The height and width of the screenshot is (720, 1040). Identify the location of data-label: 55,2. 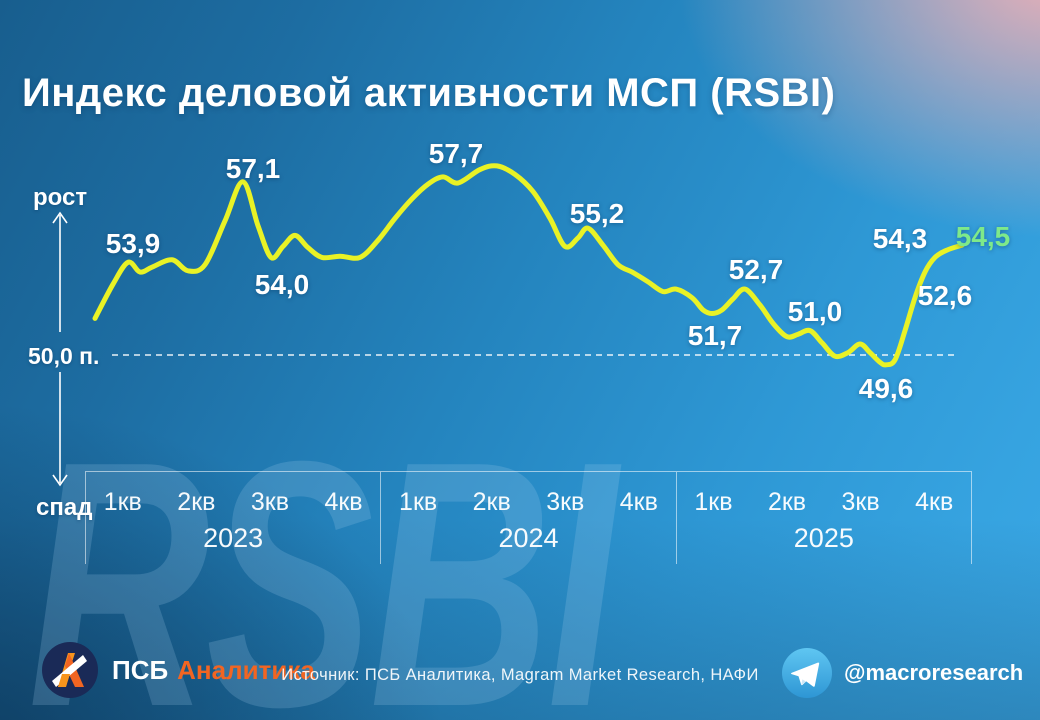
(597, 213).